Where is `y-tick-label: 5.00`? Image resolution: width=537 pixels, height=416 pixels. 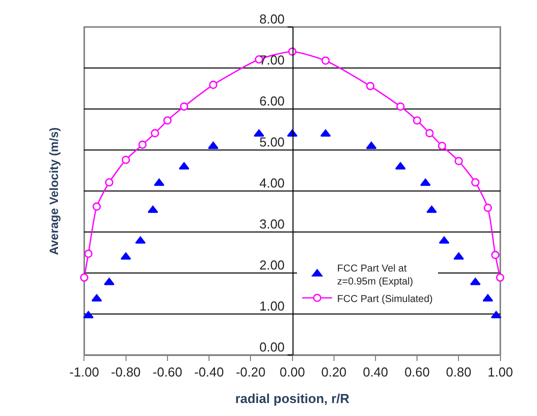
y-tick-label: 5.00 is located at coordinates (272, 142).